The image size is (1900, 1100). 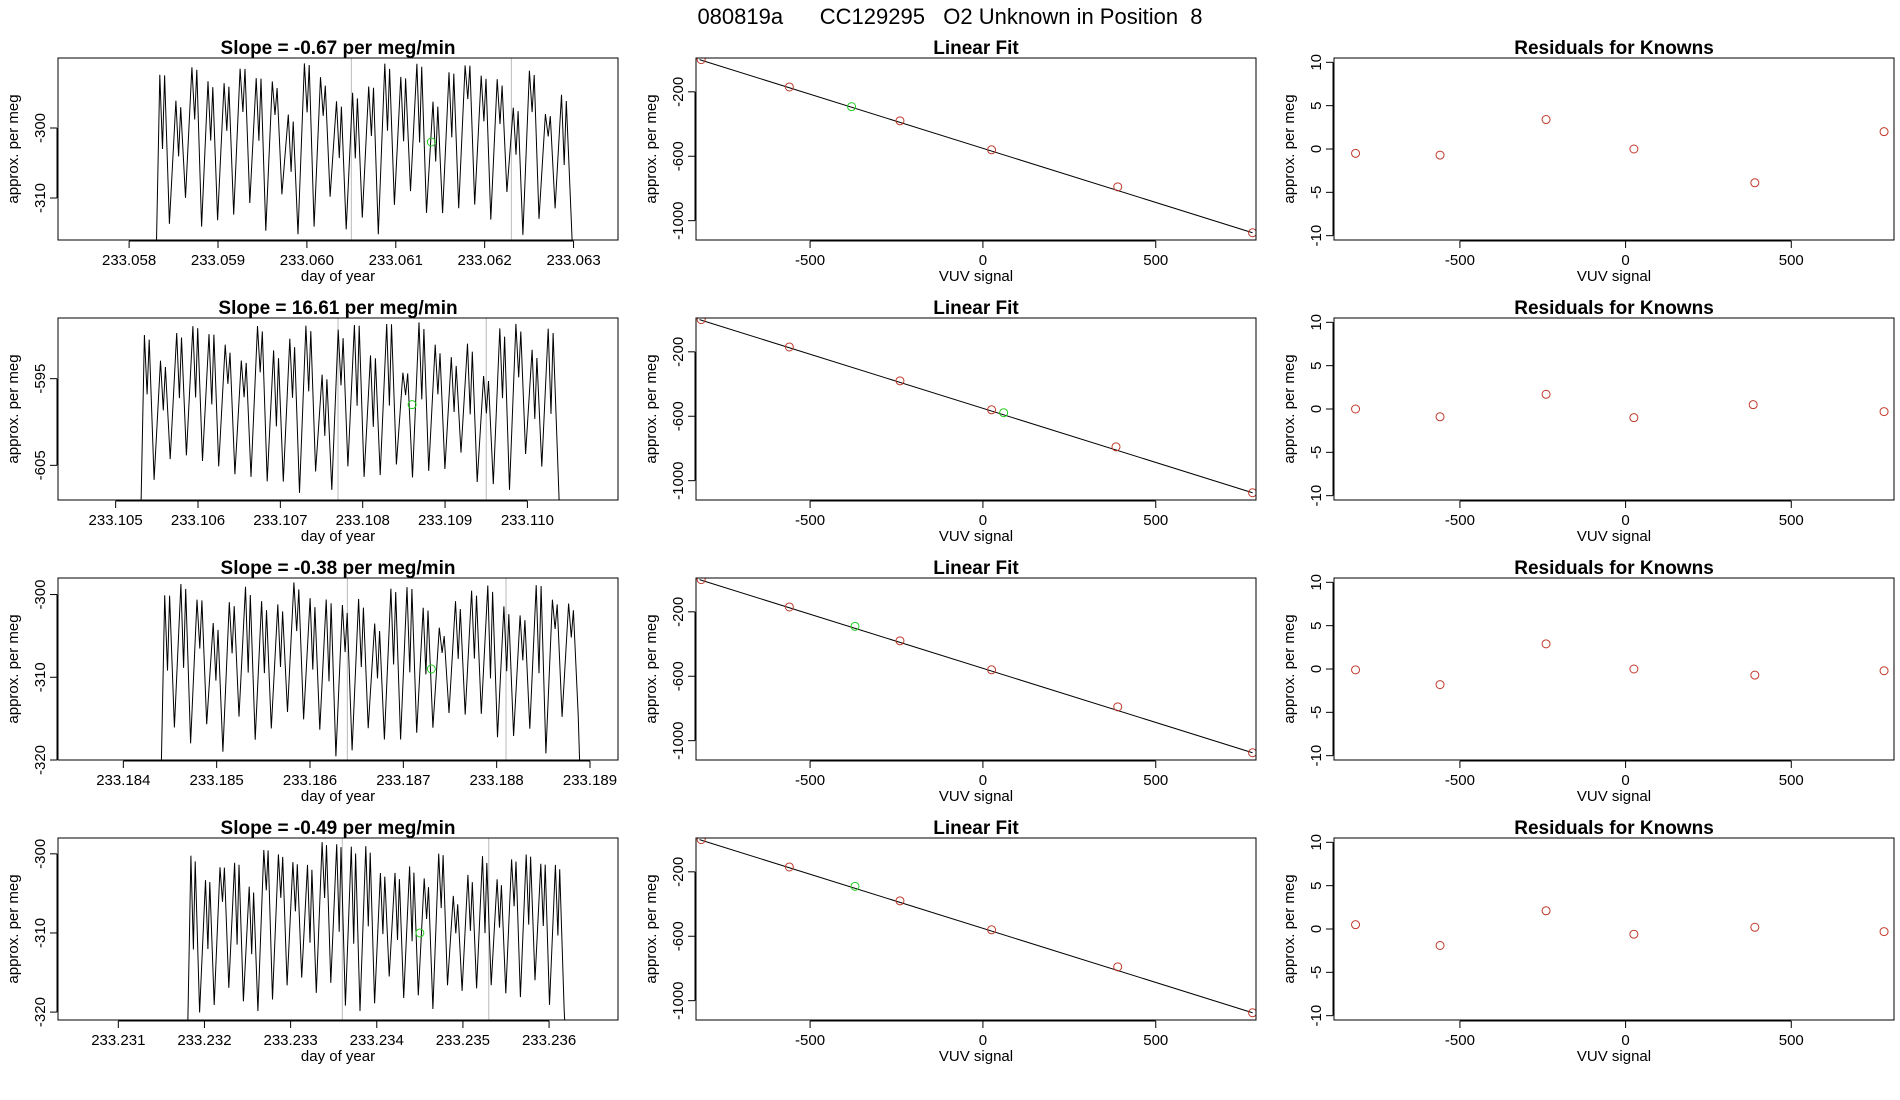 I want to click on x-tick-label: 233.184, so click(x=123, y=780).